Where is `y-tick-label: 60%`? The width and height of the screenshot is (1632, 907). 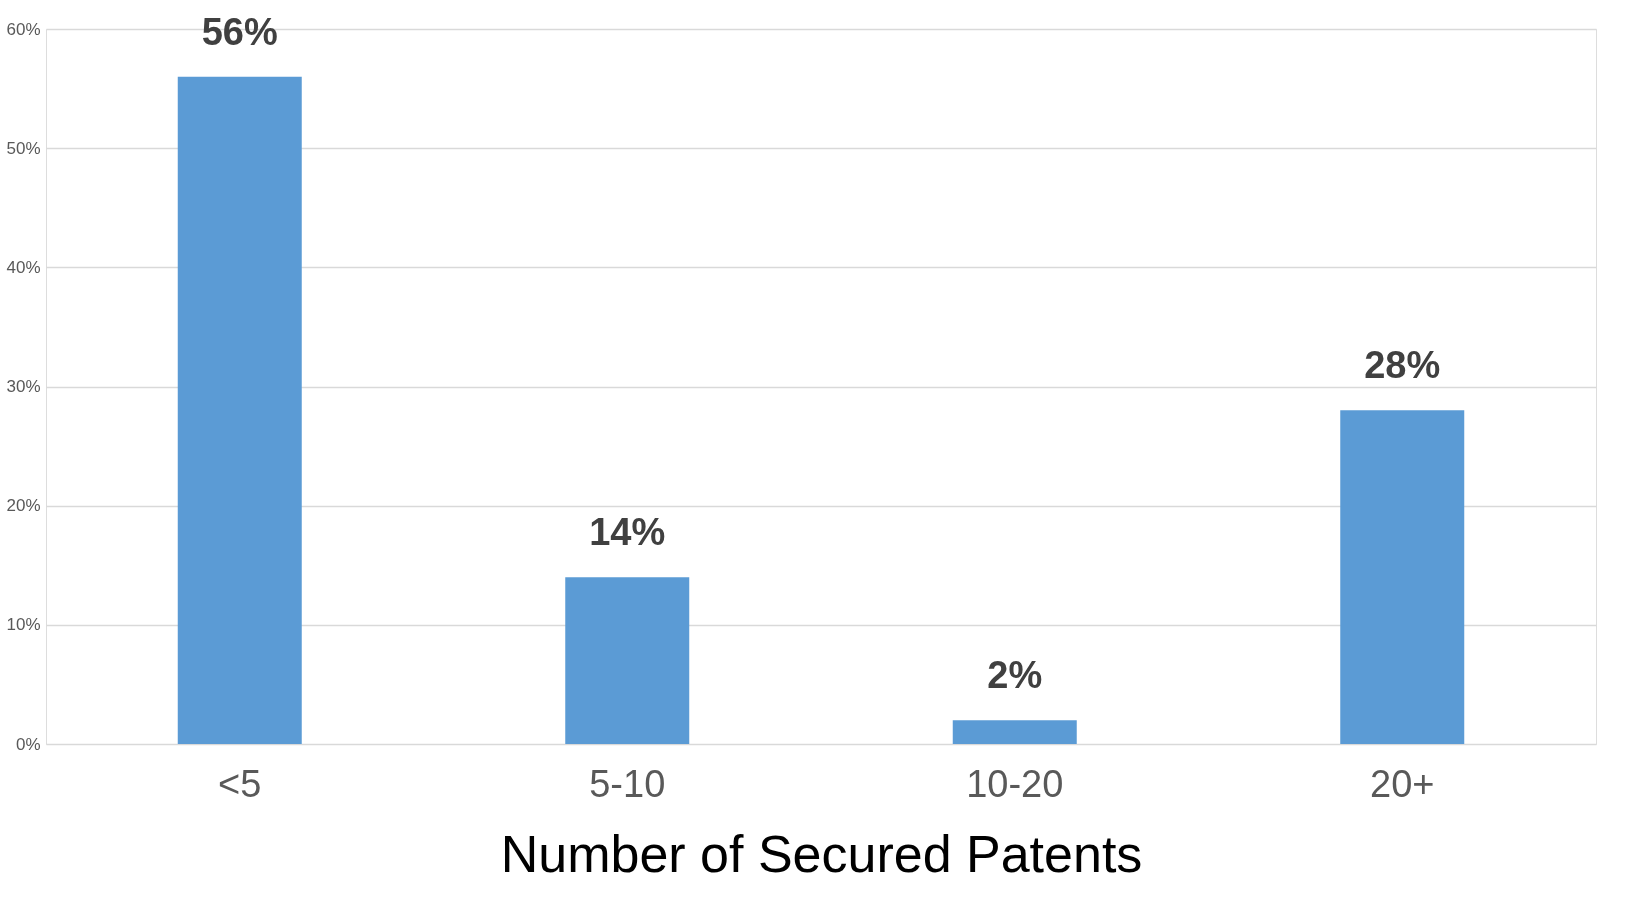
y-tick-label: 60% is located at coordinates (23, 29).